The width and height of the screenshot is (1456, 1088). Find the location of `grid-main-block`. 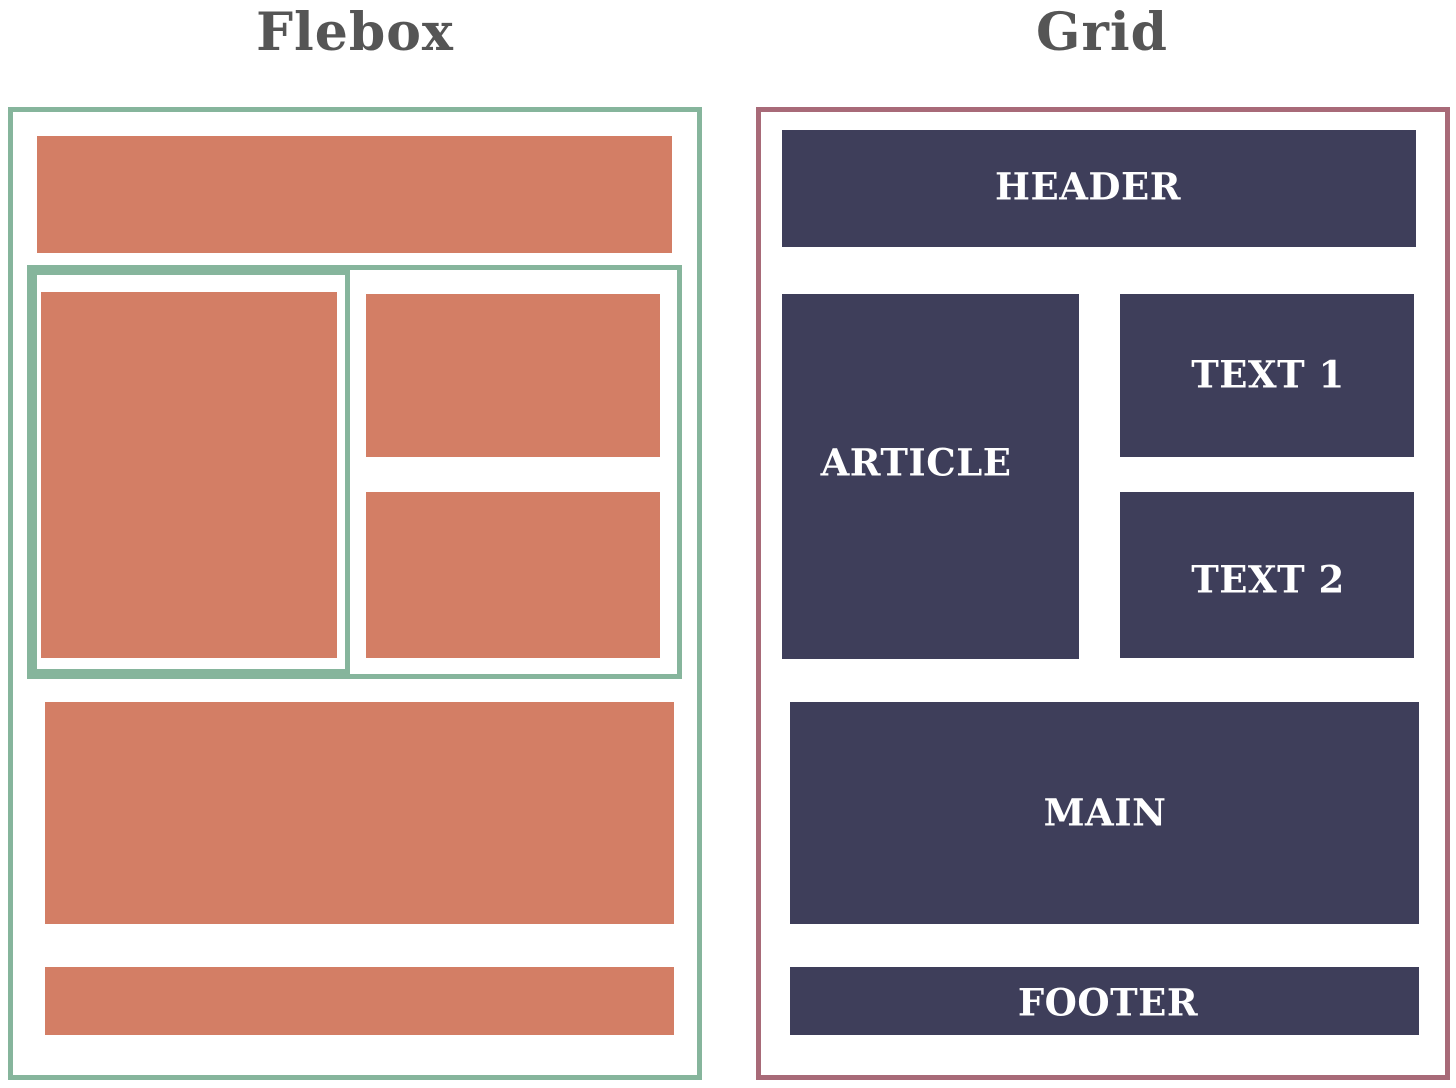

grid-main-block is located at coordinates (1104, 813).